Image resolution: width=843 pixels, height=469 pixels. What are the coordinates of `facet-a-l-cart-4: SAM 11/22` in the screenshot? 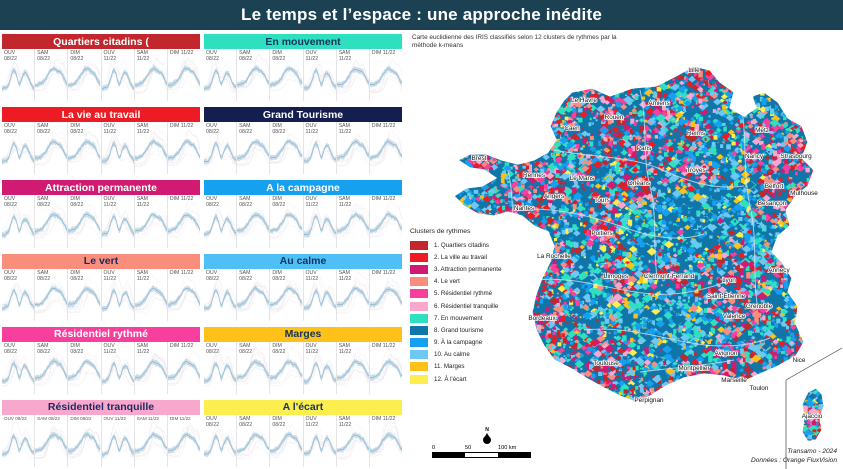 It's located at (353, 441).